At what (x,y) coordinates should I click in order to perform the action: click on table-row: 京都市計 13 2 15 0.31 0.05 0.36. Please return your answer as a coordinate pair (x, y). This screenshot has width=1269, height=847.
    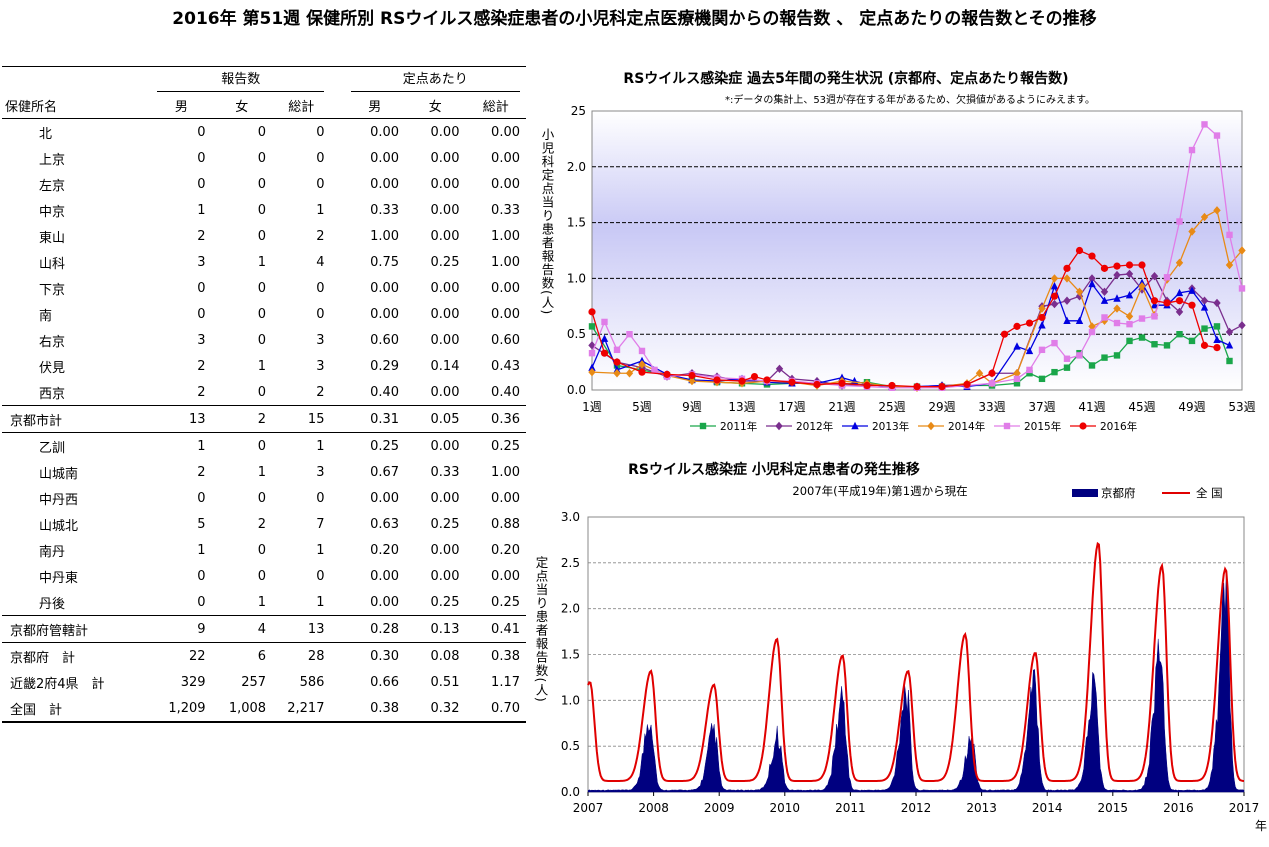
    Looking at the image, I should click on (264, 419).